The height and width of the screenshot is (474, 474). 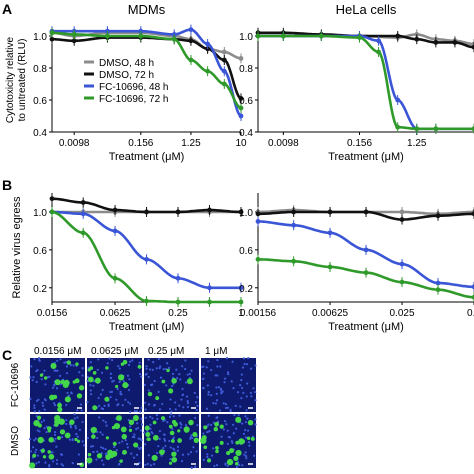 What do you see at coordinates (246, 37) in the screenshot?
I see `y-tick-label: 1.0` at bounding box center [246, 37].